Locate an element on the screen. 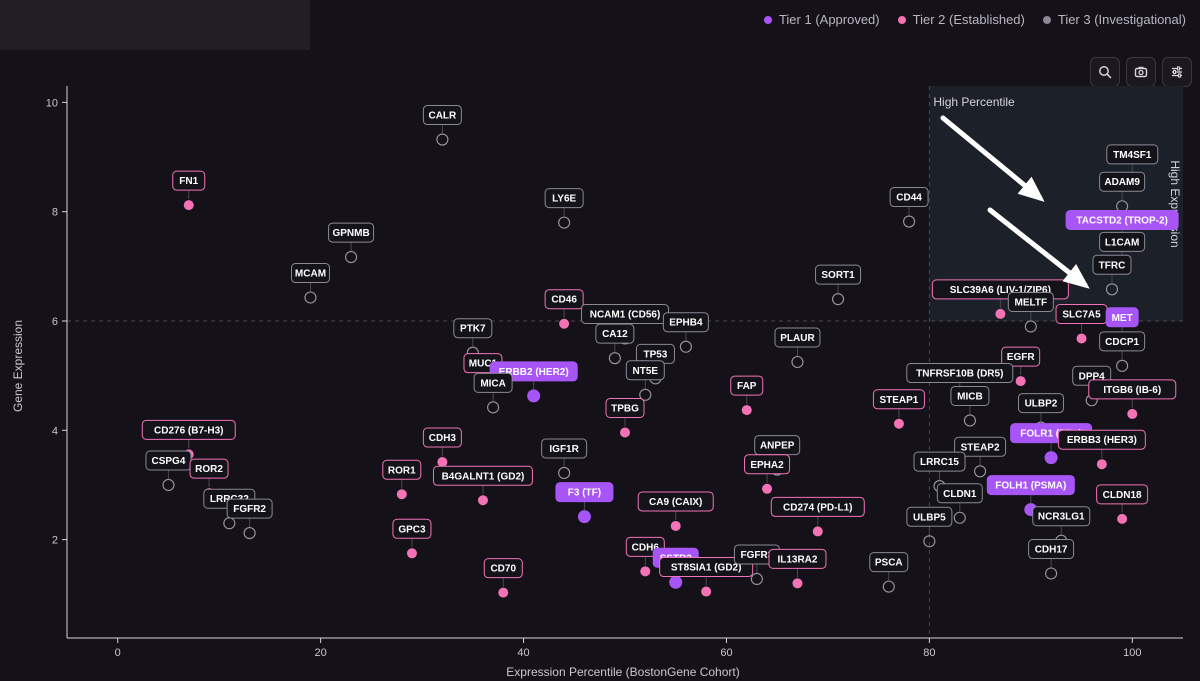 The height and width of the screenshot is (681, 1200). data-point: PSCA is located at coordinates (889, 572).